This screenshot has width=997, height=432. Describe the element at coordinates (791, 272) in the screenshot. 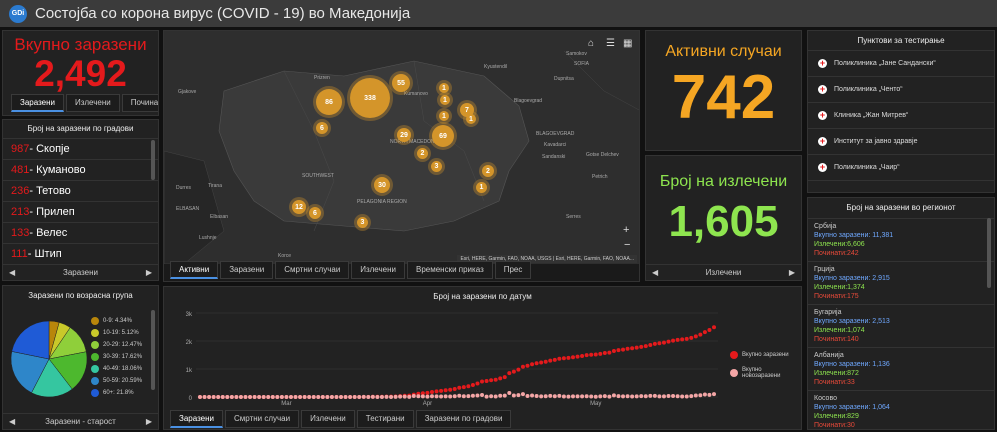

I see `recovered-next-icon: ▶` at that location.